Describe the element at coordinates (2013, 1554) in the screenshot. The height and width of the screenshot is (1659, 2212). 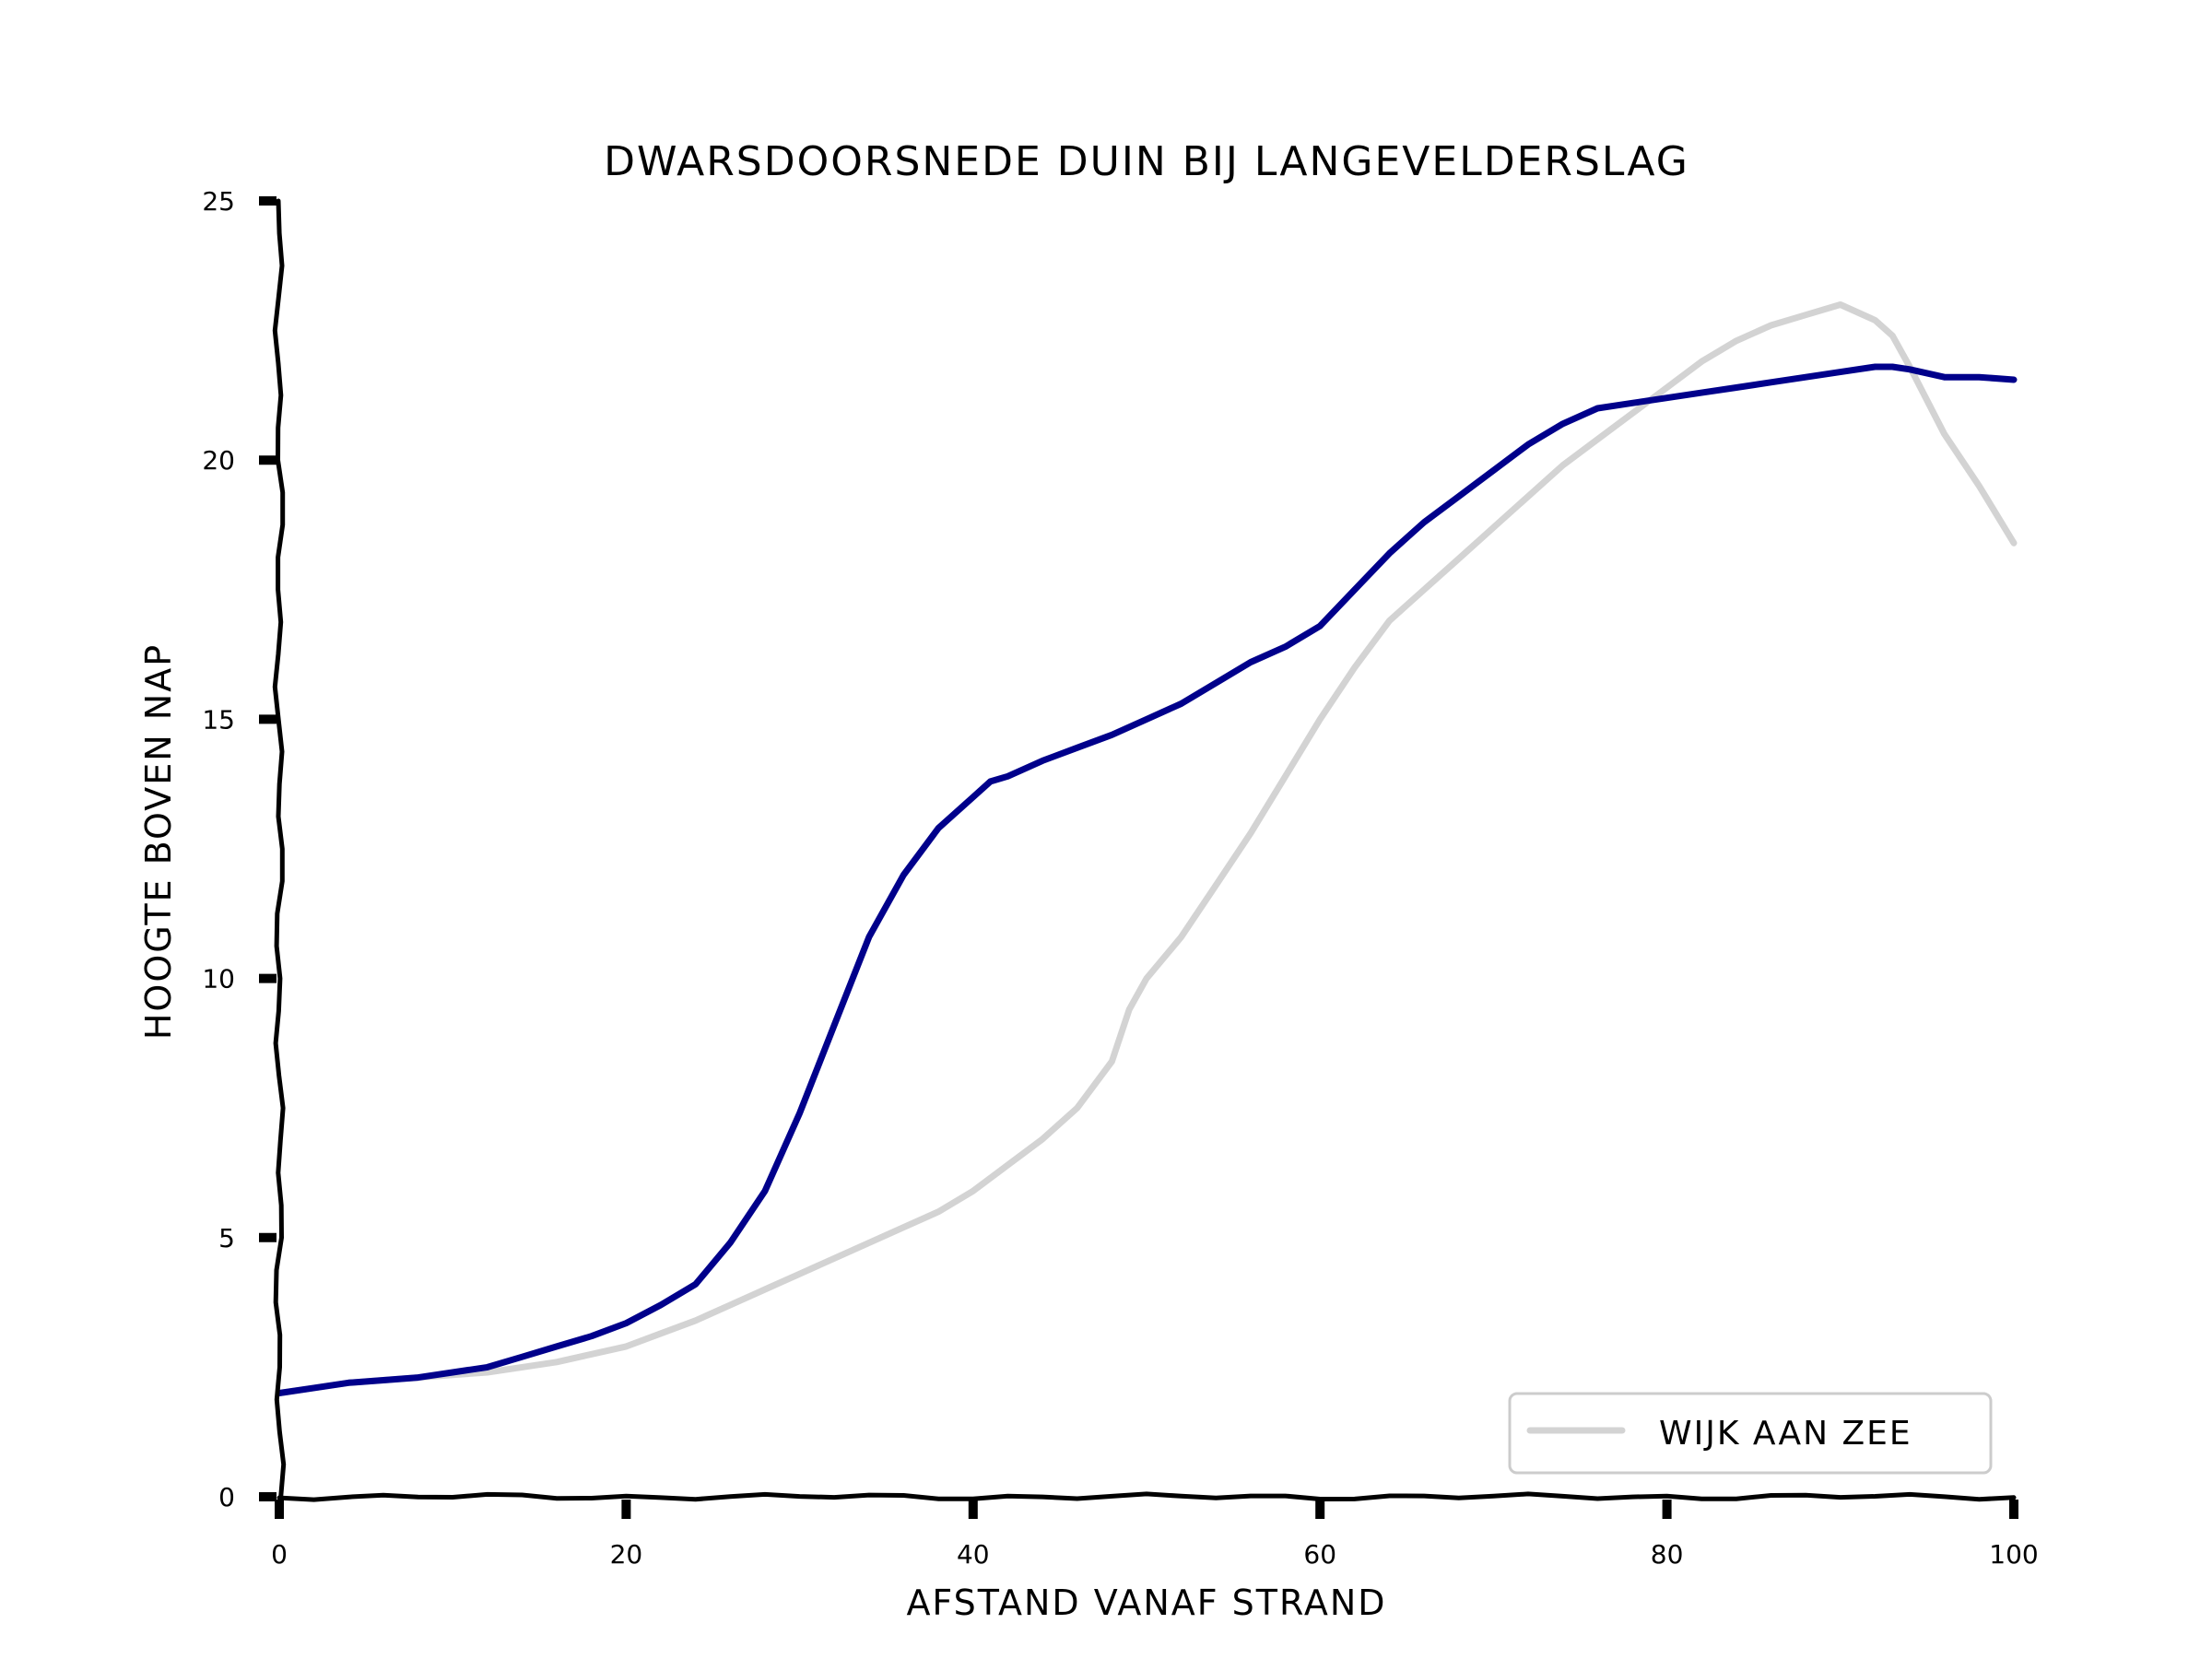
I see `x-tick-label: 100` at that location.